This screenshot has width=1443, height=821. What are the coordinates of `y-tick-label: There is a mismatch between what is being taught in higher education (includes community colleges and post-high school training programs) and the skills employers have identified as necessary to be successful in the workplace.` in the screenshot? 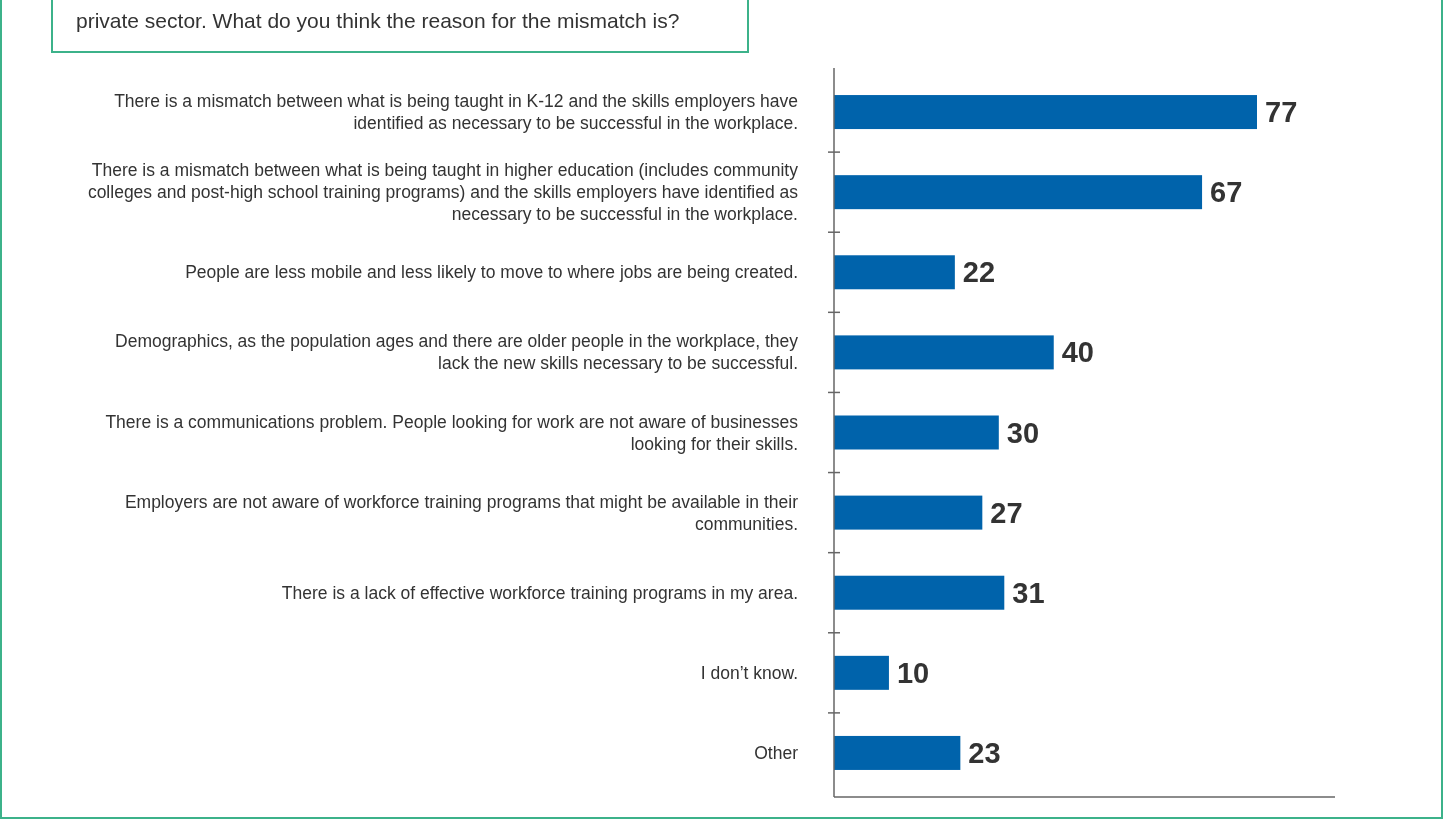 It's located at (443, 192).